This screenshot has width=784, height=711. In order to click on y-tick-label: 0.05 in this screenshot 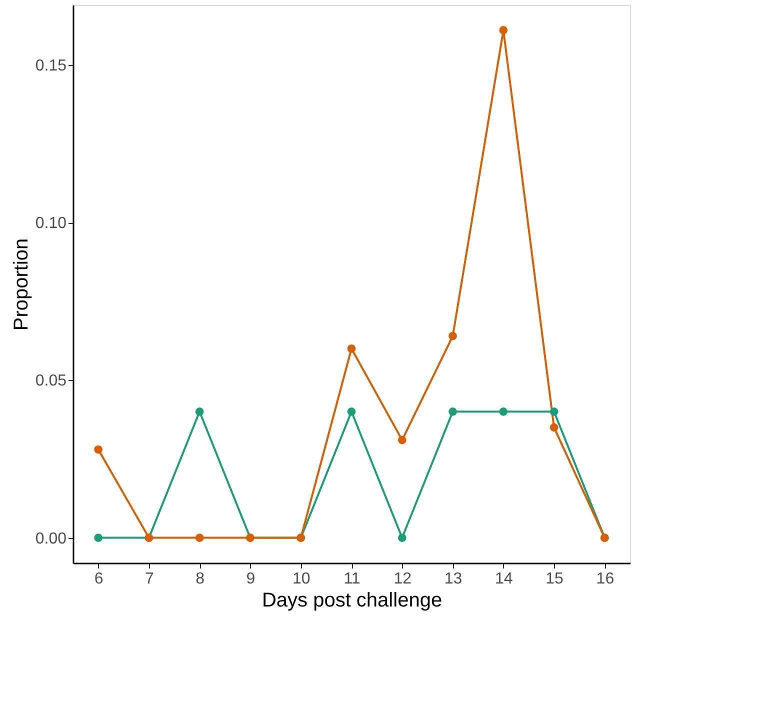, I will do `click(51, 381)`.